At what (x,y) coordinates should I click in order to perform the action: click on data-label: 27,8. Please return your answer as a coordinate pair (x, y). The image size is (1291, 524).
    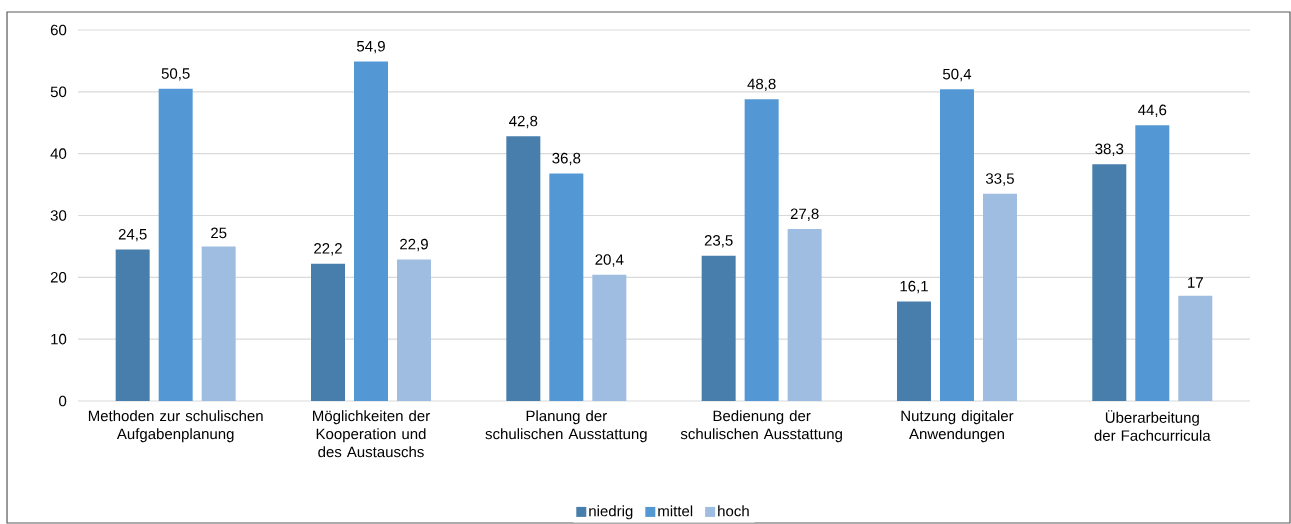
    Looking at the image, I should click on (804, 214).